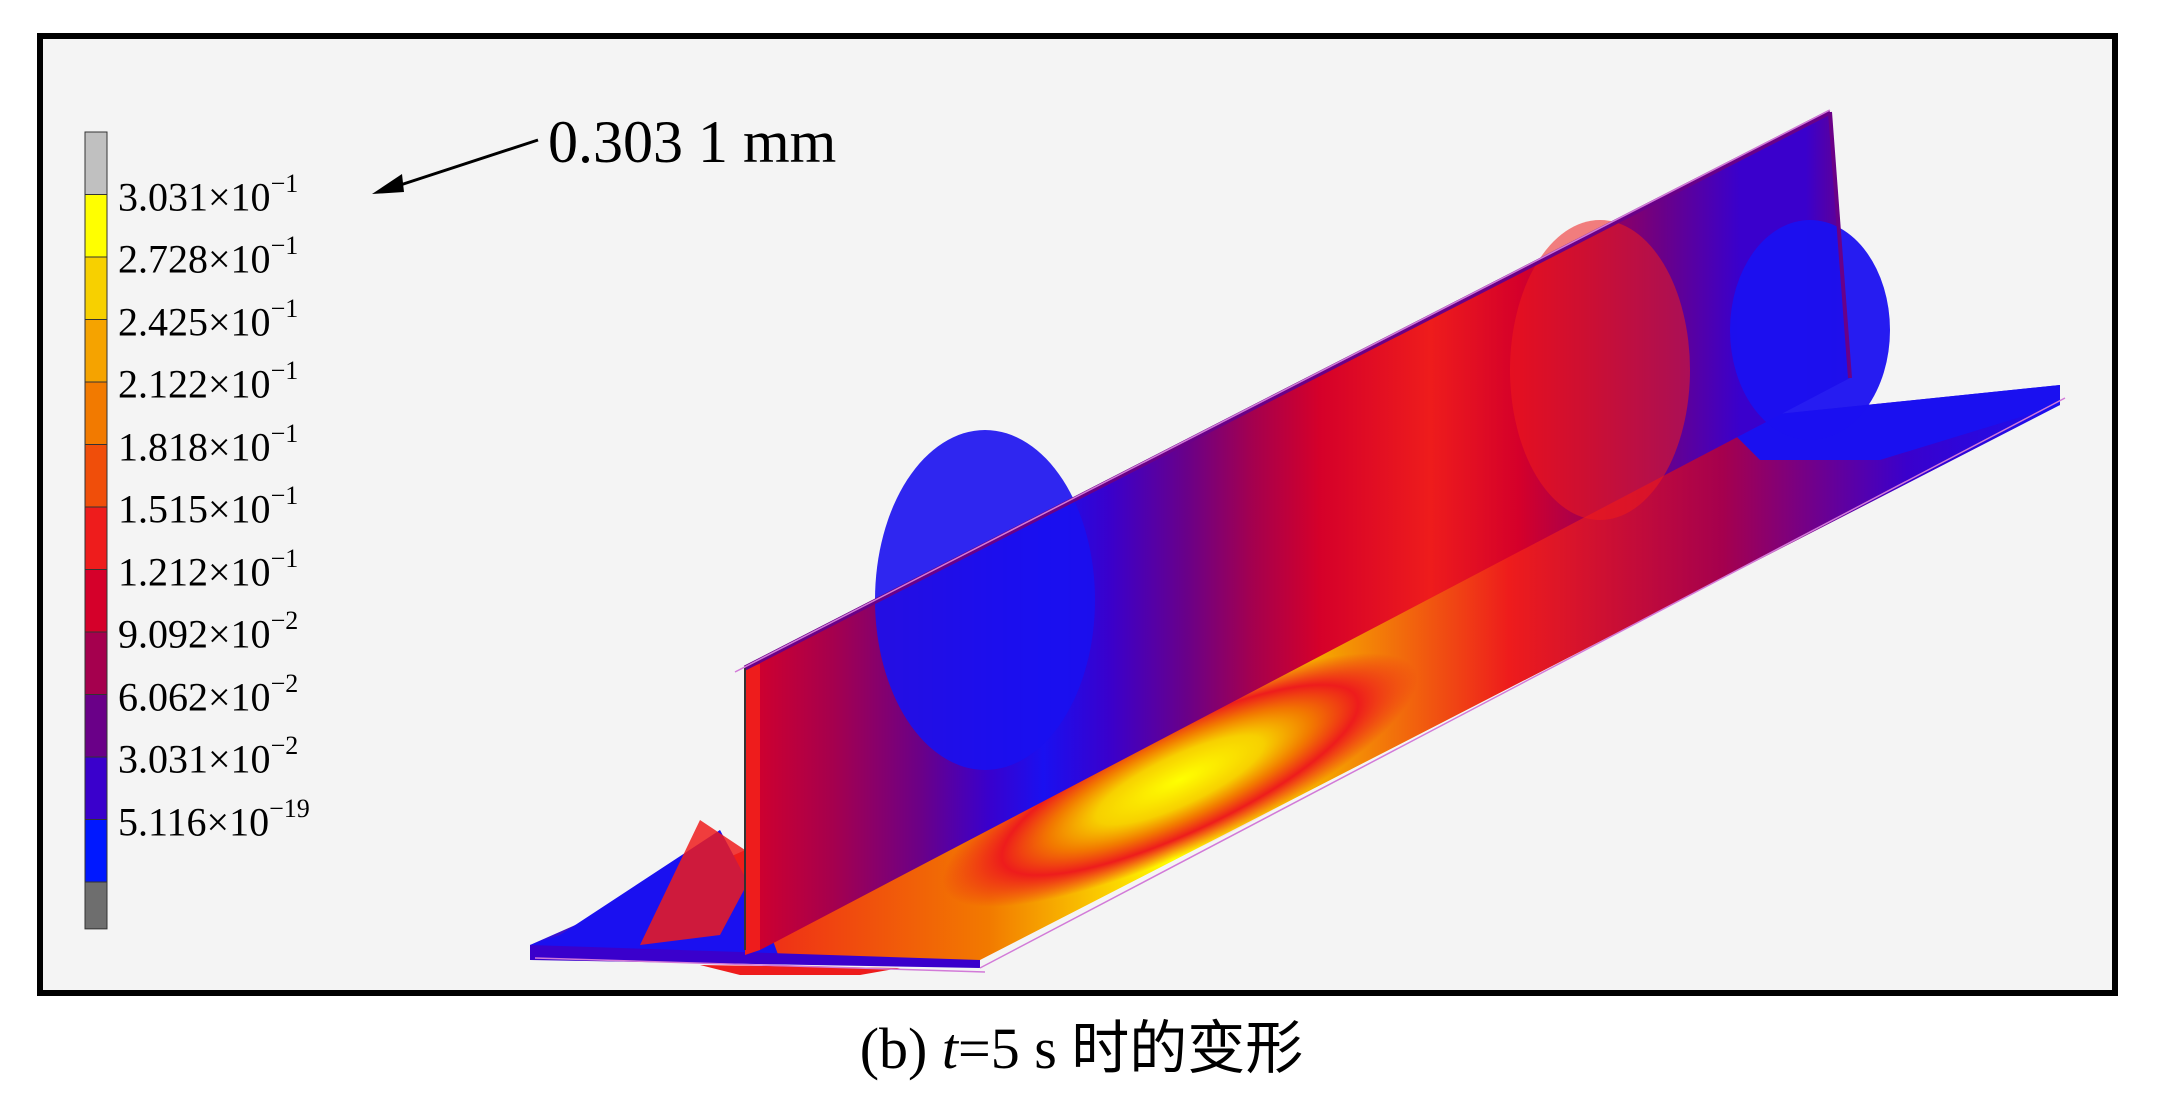  I want to click on legend-label: 6.062×10⁻², so click(208, 694).